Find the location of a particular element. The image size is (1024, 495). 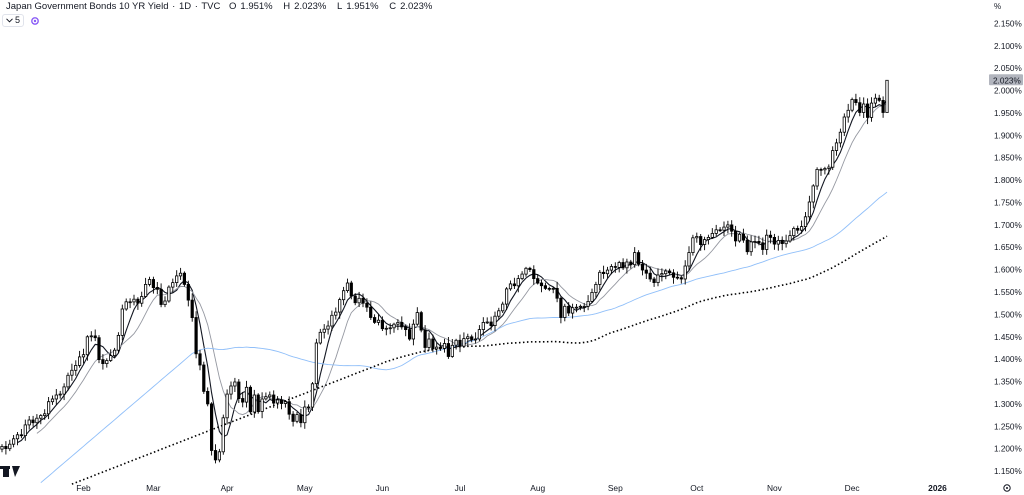

indicators-toggle-button: 5 is located at coordinates (13, 20).